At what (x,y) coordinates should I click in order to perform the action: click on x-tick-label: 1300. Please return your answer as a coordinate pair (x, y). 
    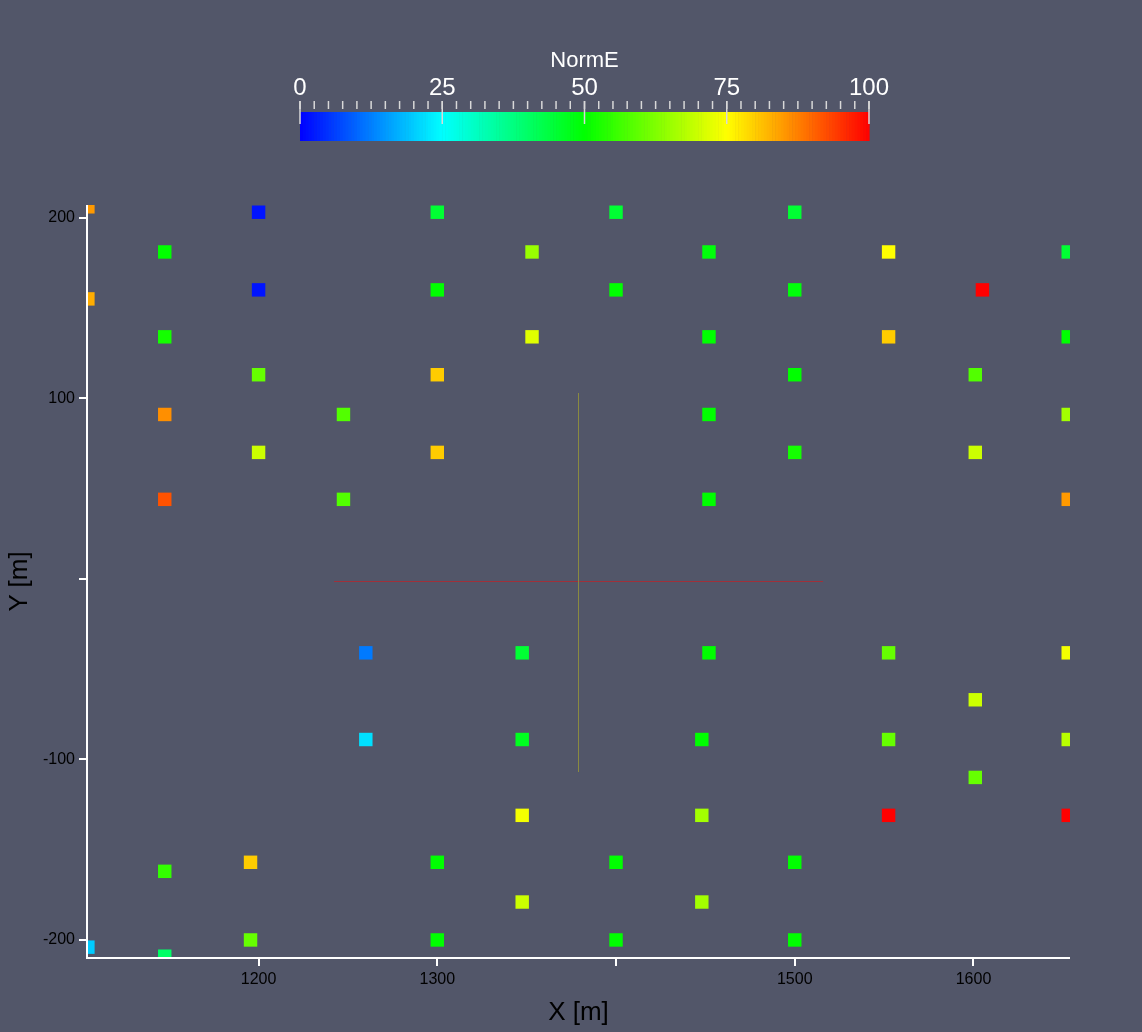
    Looking at the image, I should click on (437, 979).